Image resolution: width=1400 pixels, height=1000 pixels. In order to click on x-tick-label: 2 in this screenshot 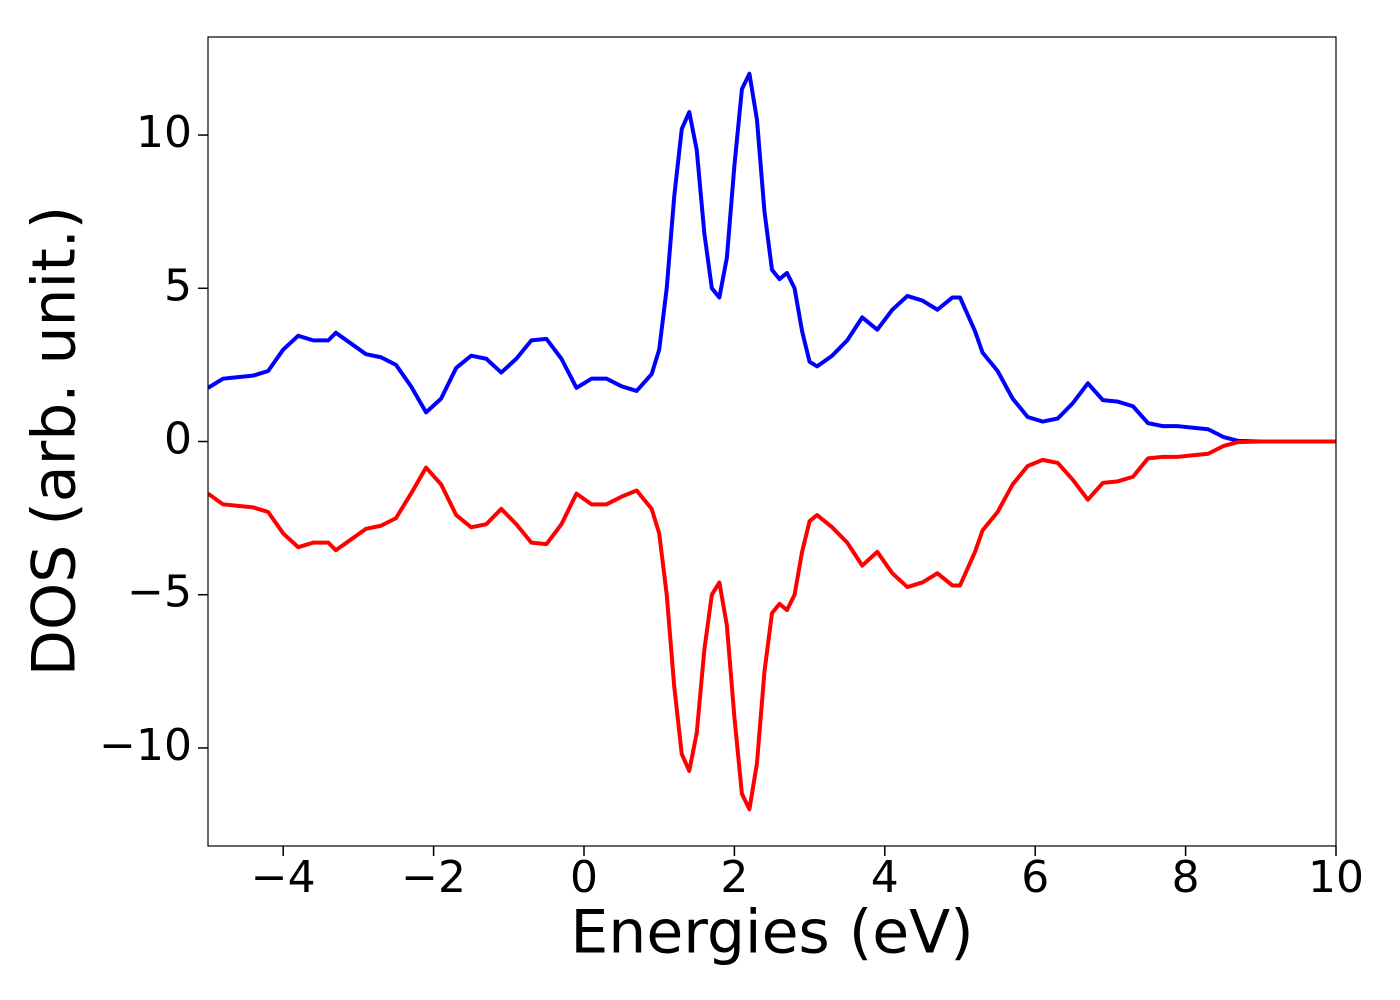, I will do `click(734, 877)`.